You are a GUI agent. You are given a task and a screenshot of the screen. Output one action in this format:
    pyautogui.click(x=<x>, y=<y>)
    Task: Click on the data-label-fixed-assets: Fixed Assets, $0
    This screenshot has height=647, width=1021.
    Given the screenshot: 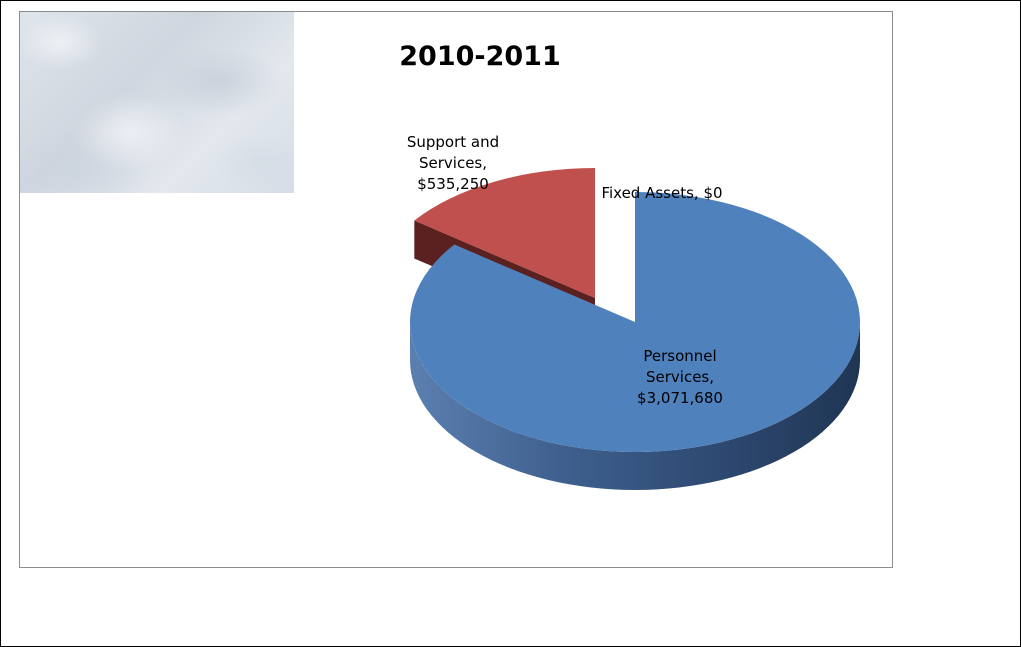 What is the action you would take?
    pyautogui.click(x=661, y=193)
    